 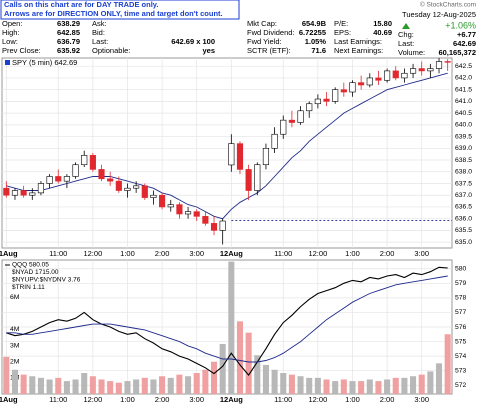 I want to click on legend: $NYUPV:$NYDNV 3.76, so click(x=46, y=280).